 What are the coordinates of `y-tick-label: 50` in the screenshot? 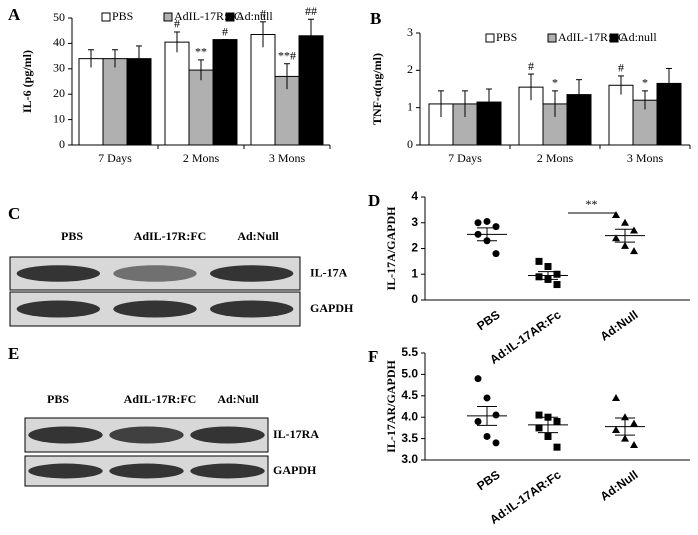 It's located at (59, 17).